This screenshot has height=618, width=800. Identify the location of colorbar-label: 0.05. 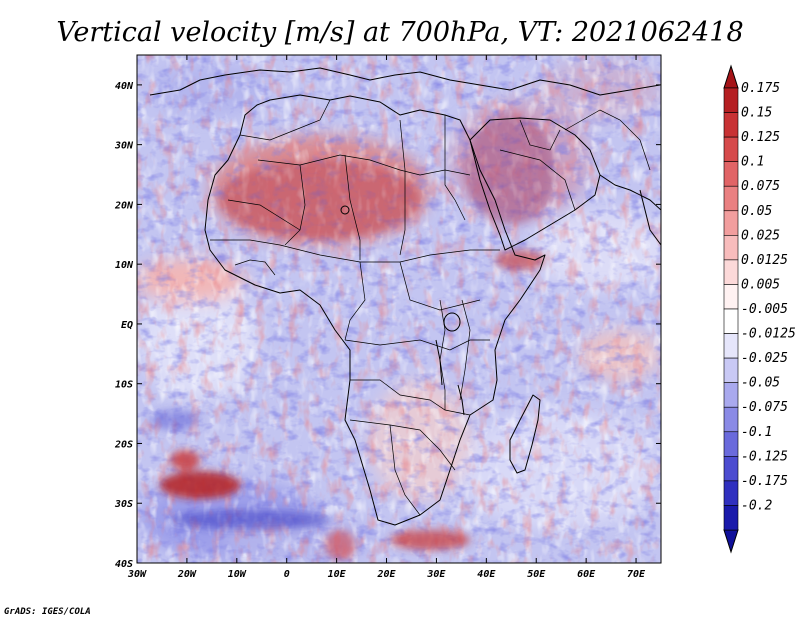
(756, 211).